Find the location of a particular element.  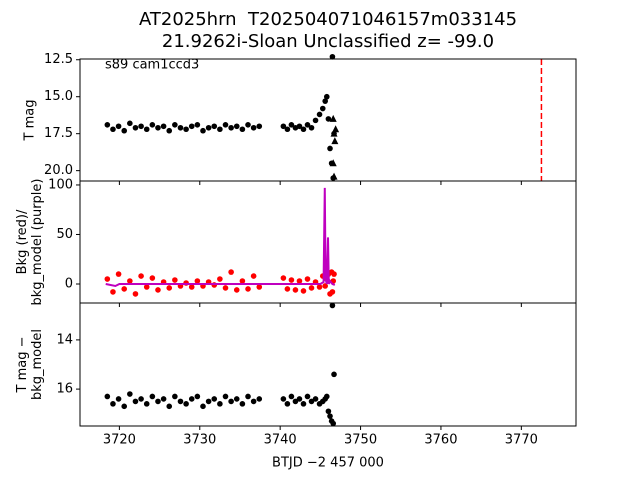

x-tick-label: 3770 is located at coordinates (521, 440).